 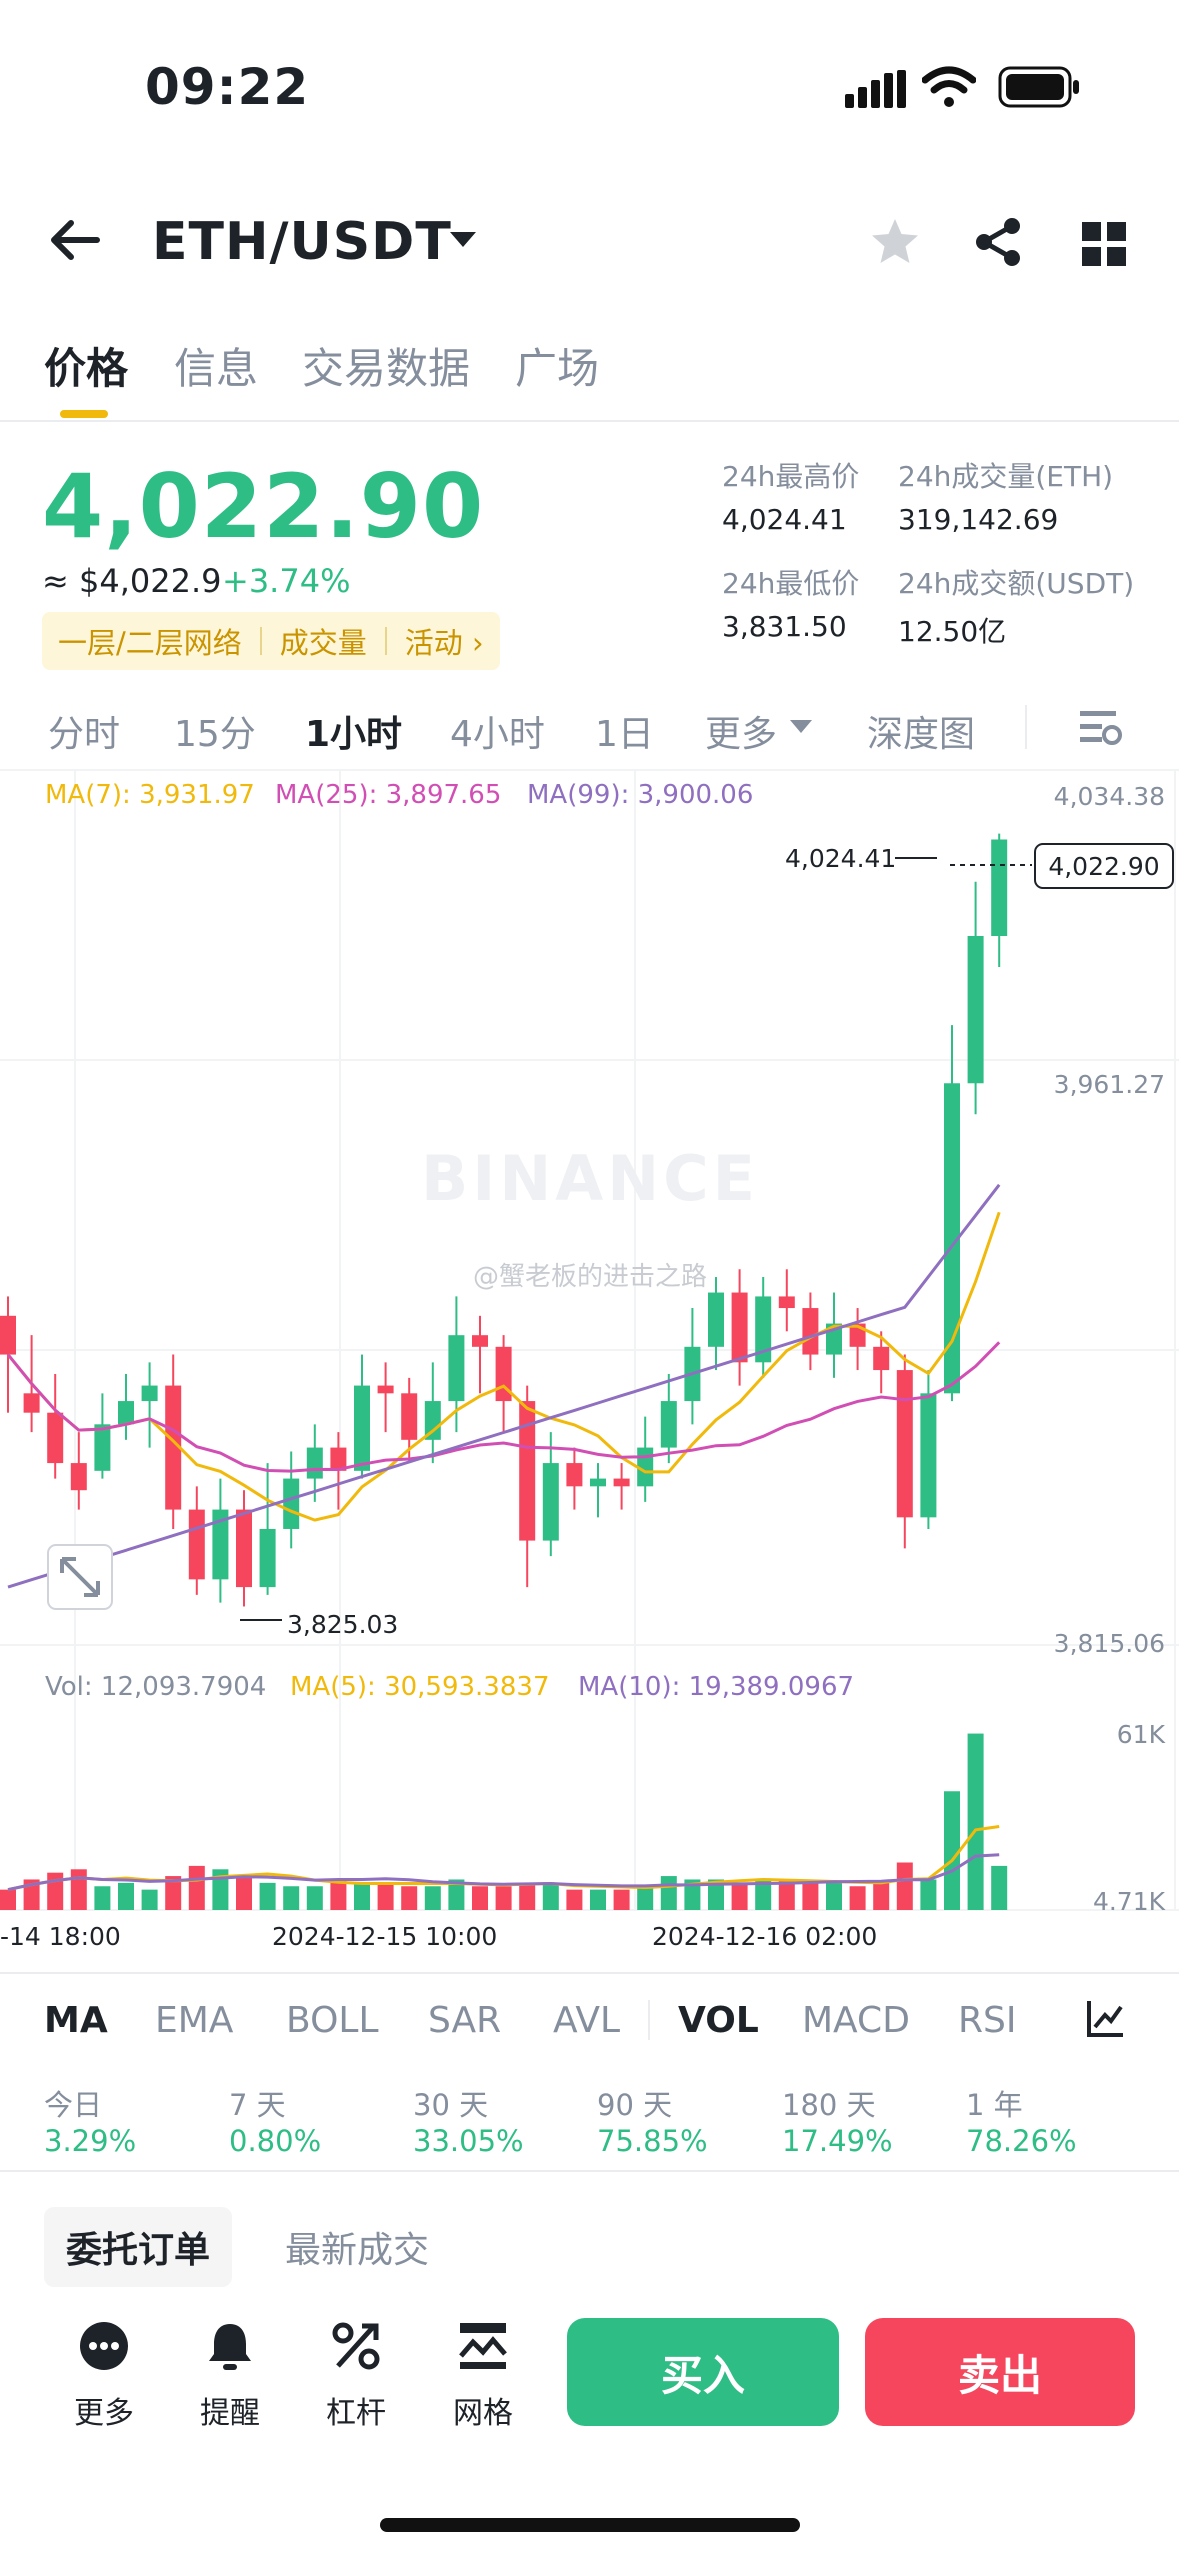 What do you see at coordinates (589, 421) in the screenshot?
I see `divider` at bounding box center [589, 421].